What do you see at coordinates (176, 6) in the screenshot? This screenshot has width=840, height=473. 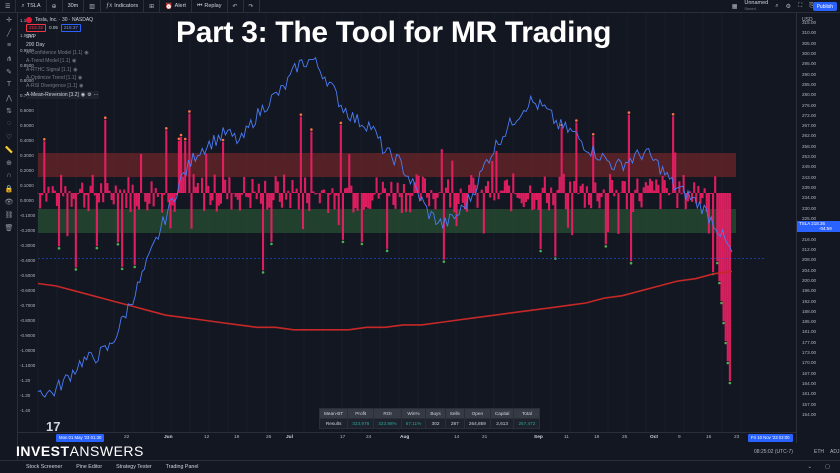 I see `alert-button: ⏰ Alert` at bounding box center [176, 6].